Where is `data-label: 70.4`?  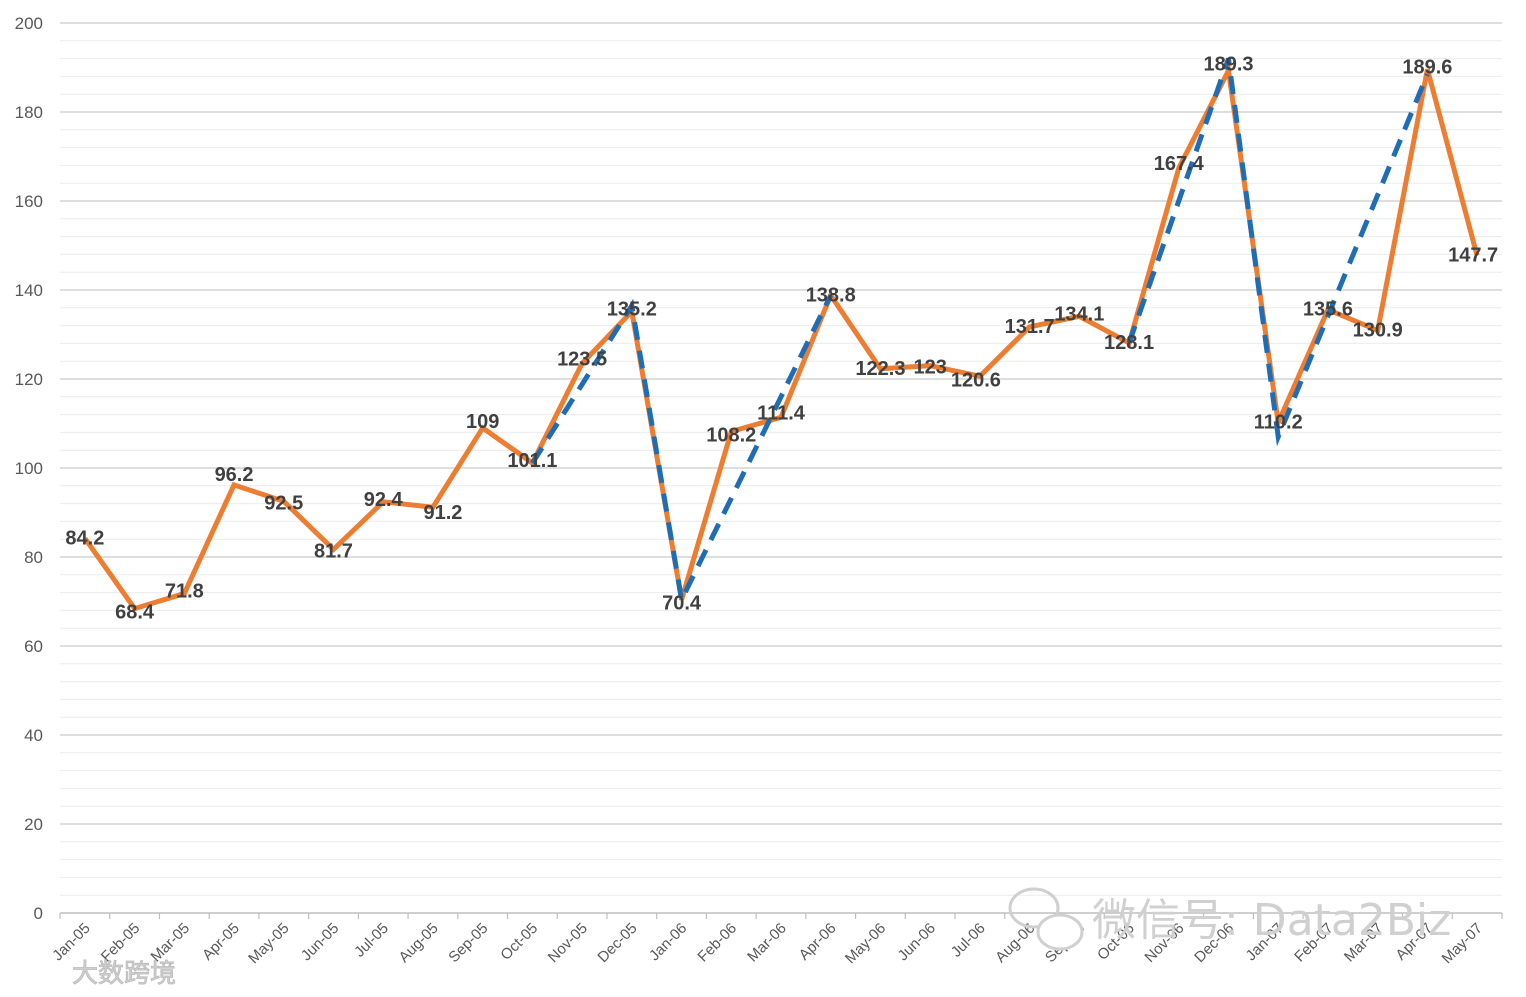
data-label: 70.4 is located at coordinates (682, 604).